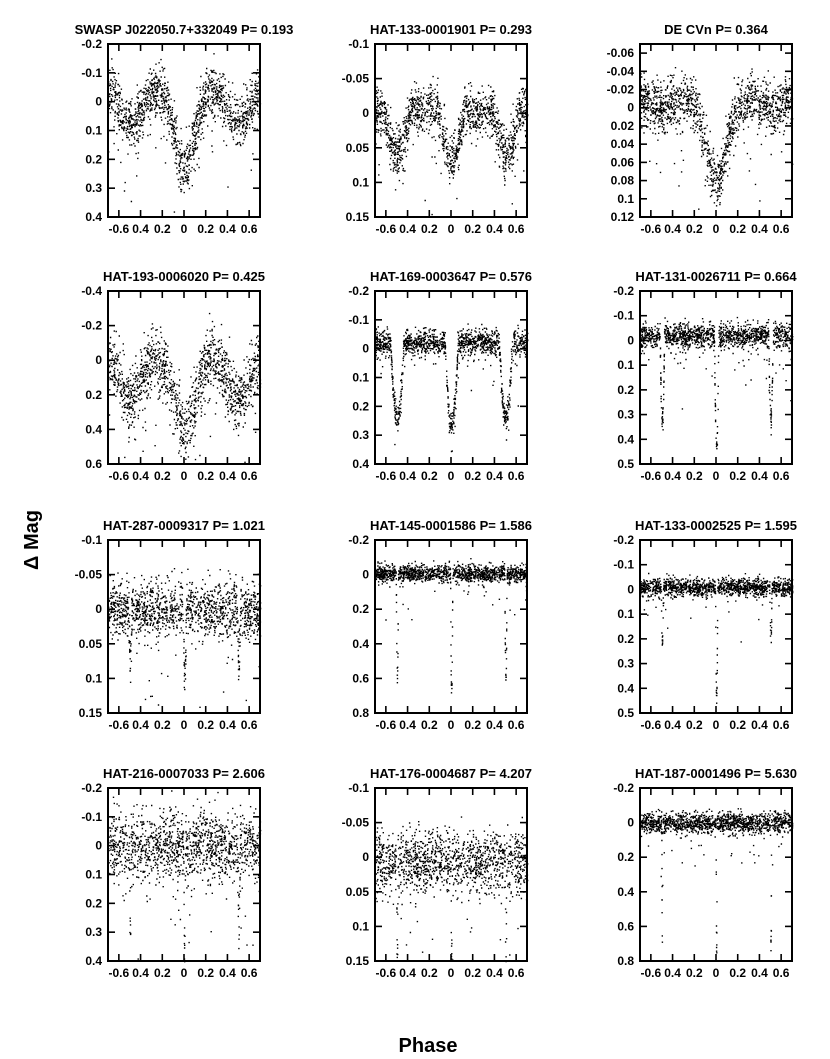 The width and height of the screenshot is (830, 1059). What do you see at coordinates (625, 961) in the screenshot?
I see `y-tick-label: 0.8` at bounding box center [625, 961].